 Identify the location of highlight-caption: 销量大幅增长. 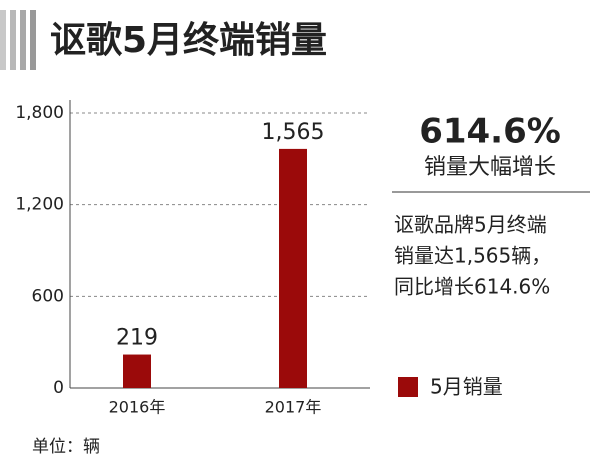
(490, 167).